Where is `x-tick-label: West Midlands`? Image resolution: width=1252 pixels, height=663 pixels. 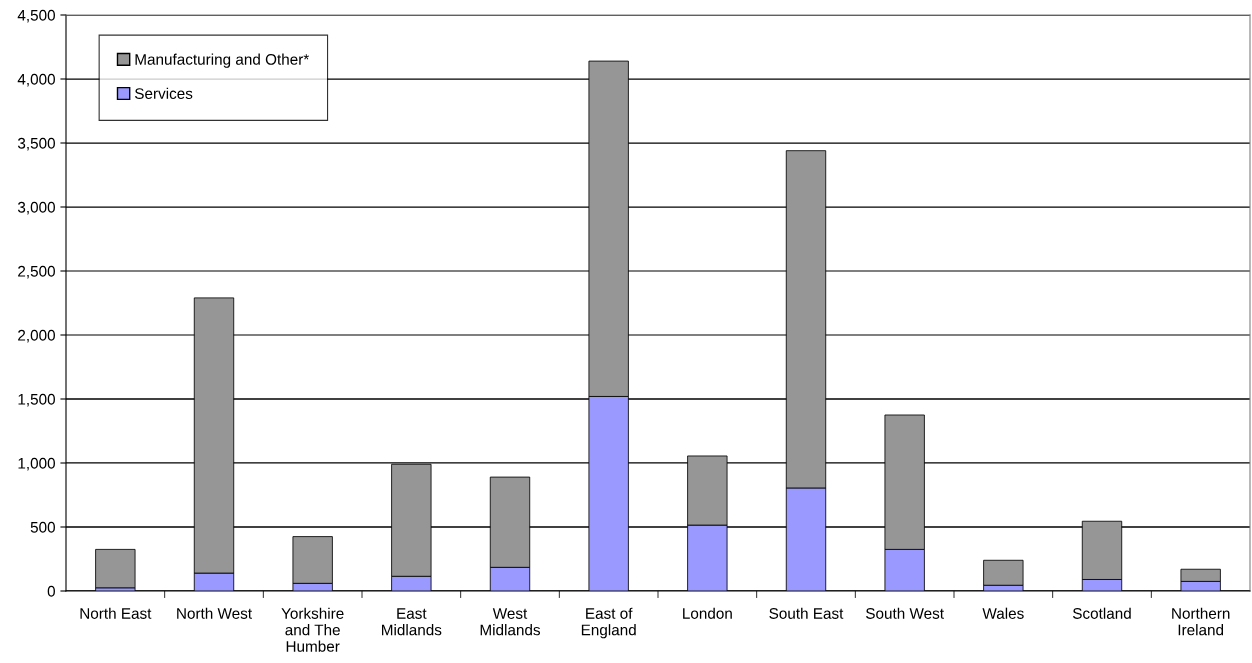 x-tick-label: West Midlands is located at coordinates (510, 622).